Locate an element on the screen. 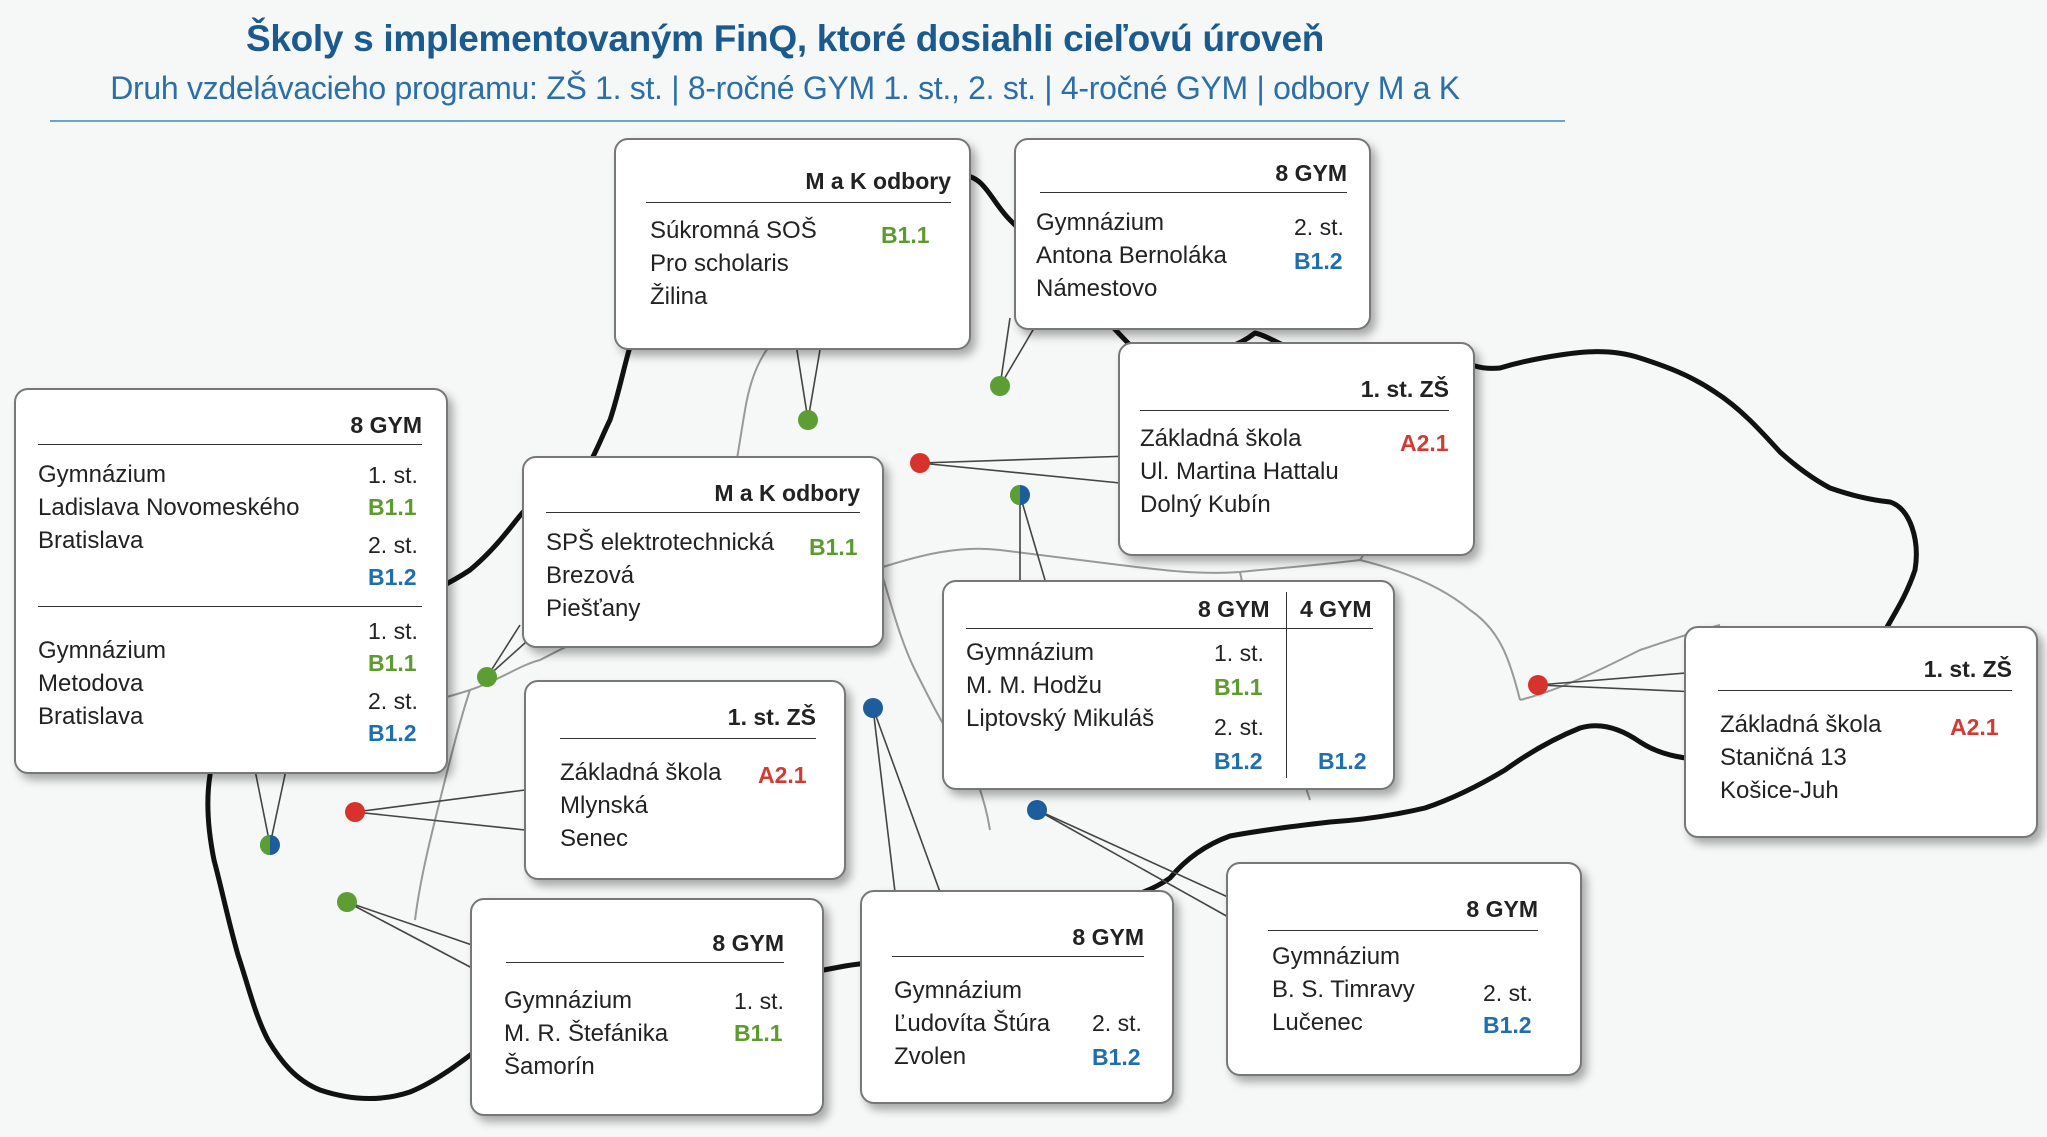 This screenshot has width=2047, height=1137. callout-header-8gym: 8 GYM is located at coordinates (1234, 609).